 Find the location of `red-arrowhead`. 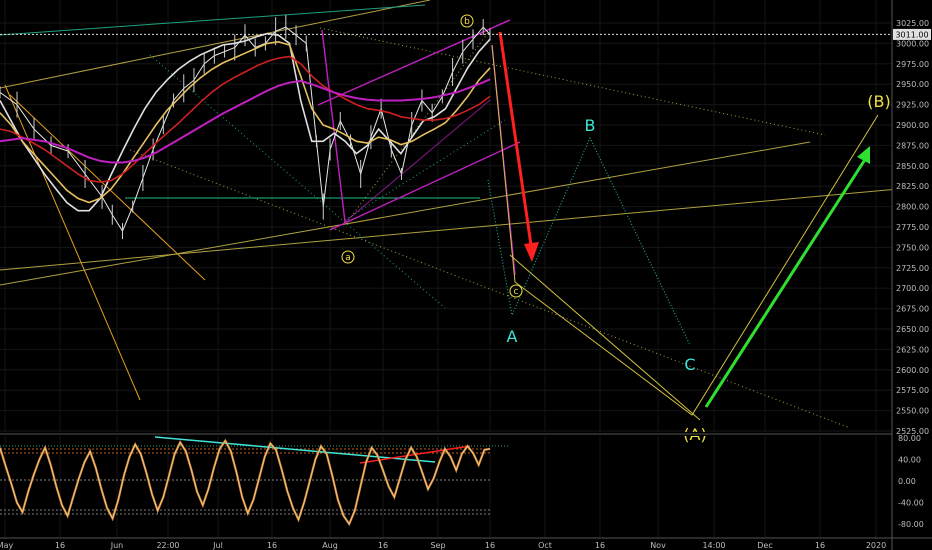

red-arrowhead is located at coordinates (531, 252).